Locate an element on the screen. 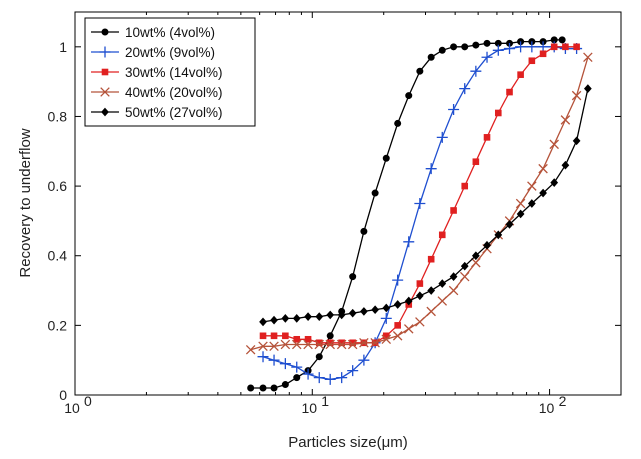  y-axis-title: Recovery to underflow is located at coordinates (25, 202).